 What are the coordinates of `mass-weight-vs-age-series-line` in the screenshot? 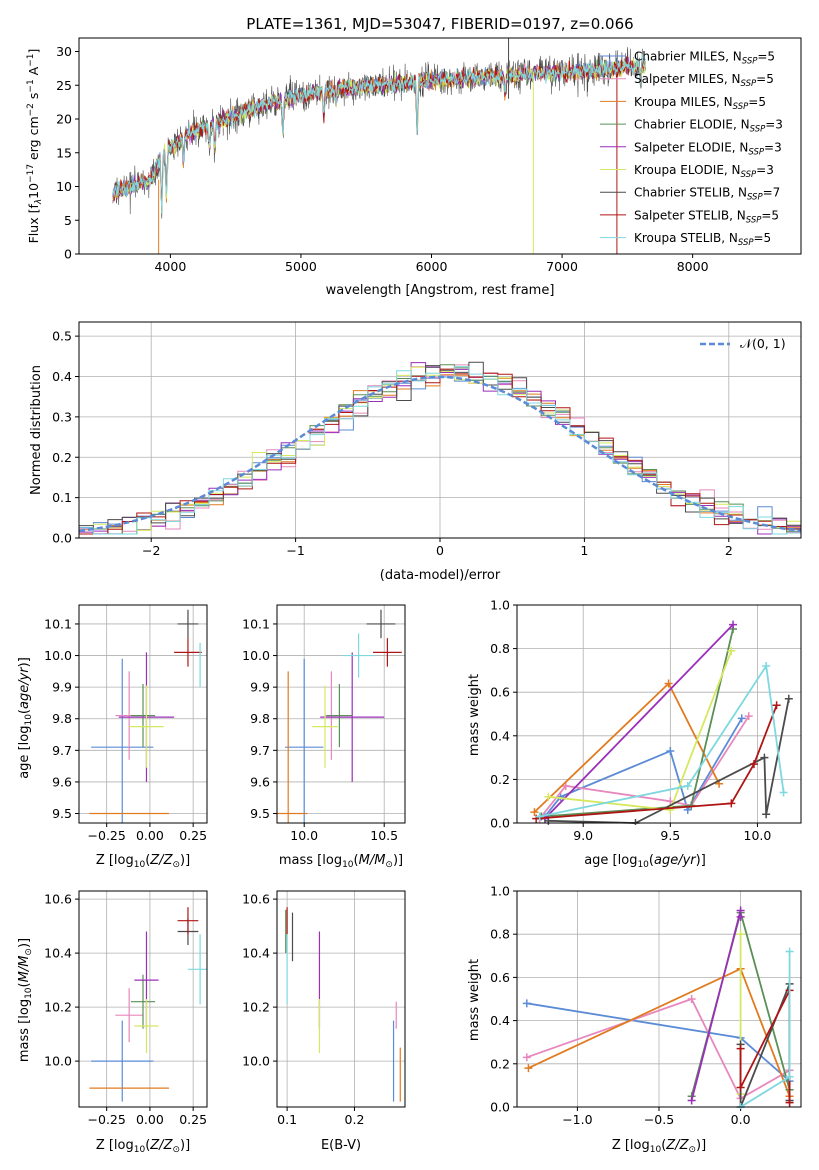 It's located at (662, 740).